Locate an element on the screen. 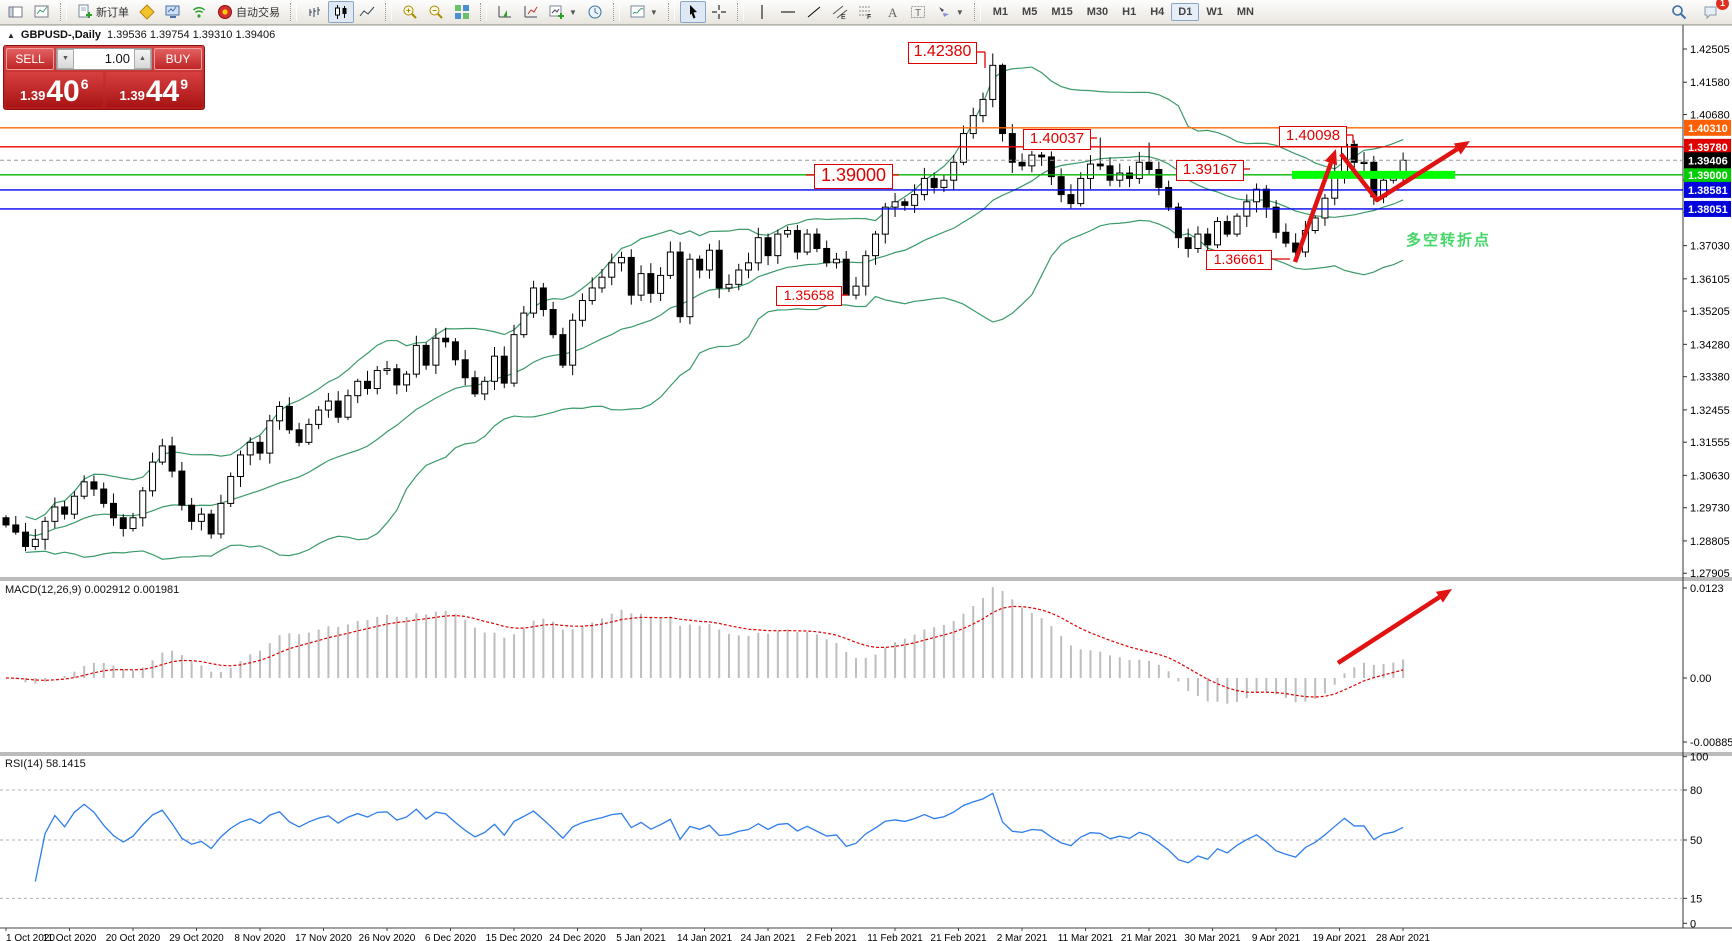 The width and height of the screenshot is (1732, 941). clock-icon is located at coordinates (595, 12).